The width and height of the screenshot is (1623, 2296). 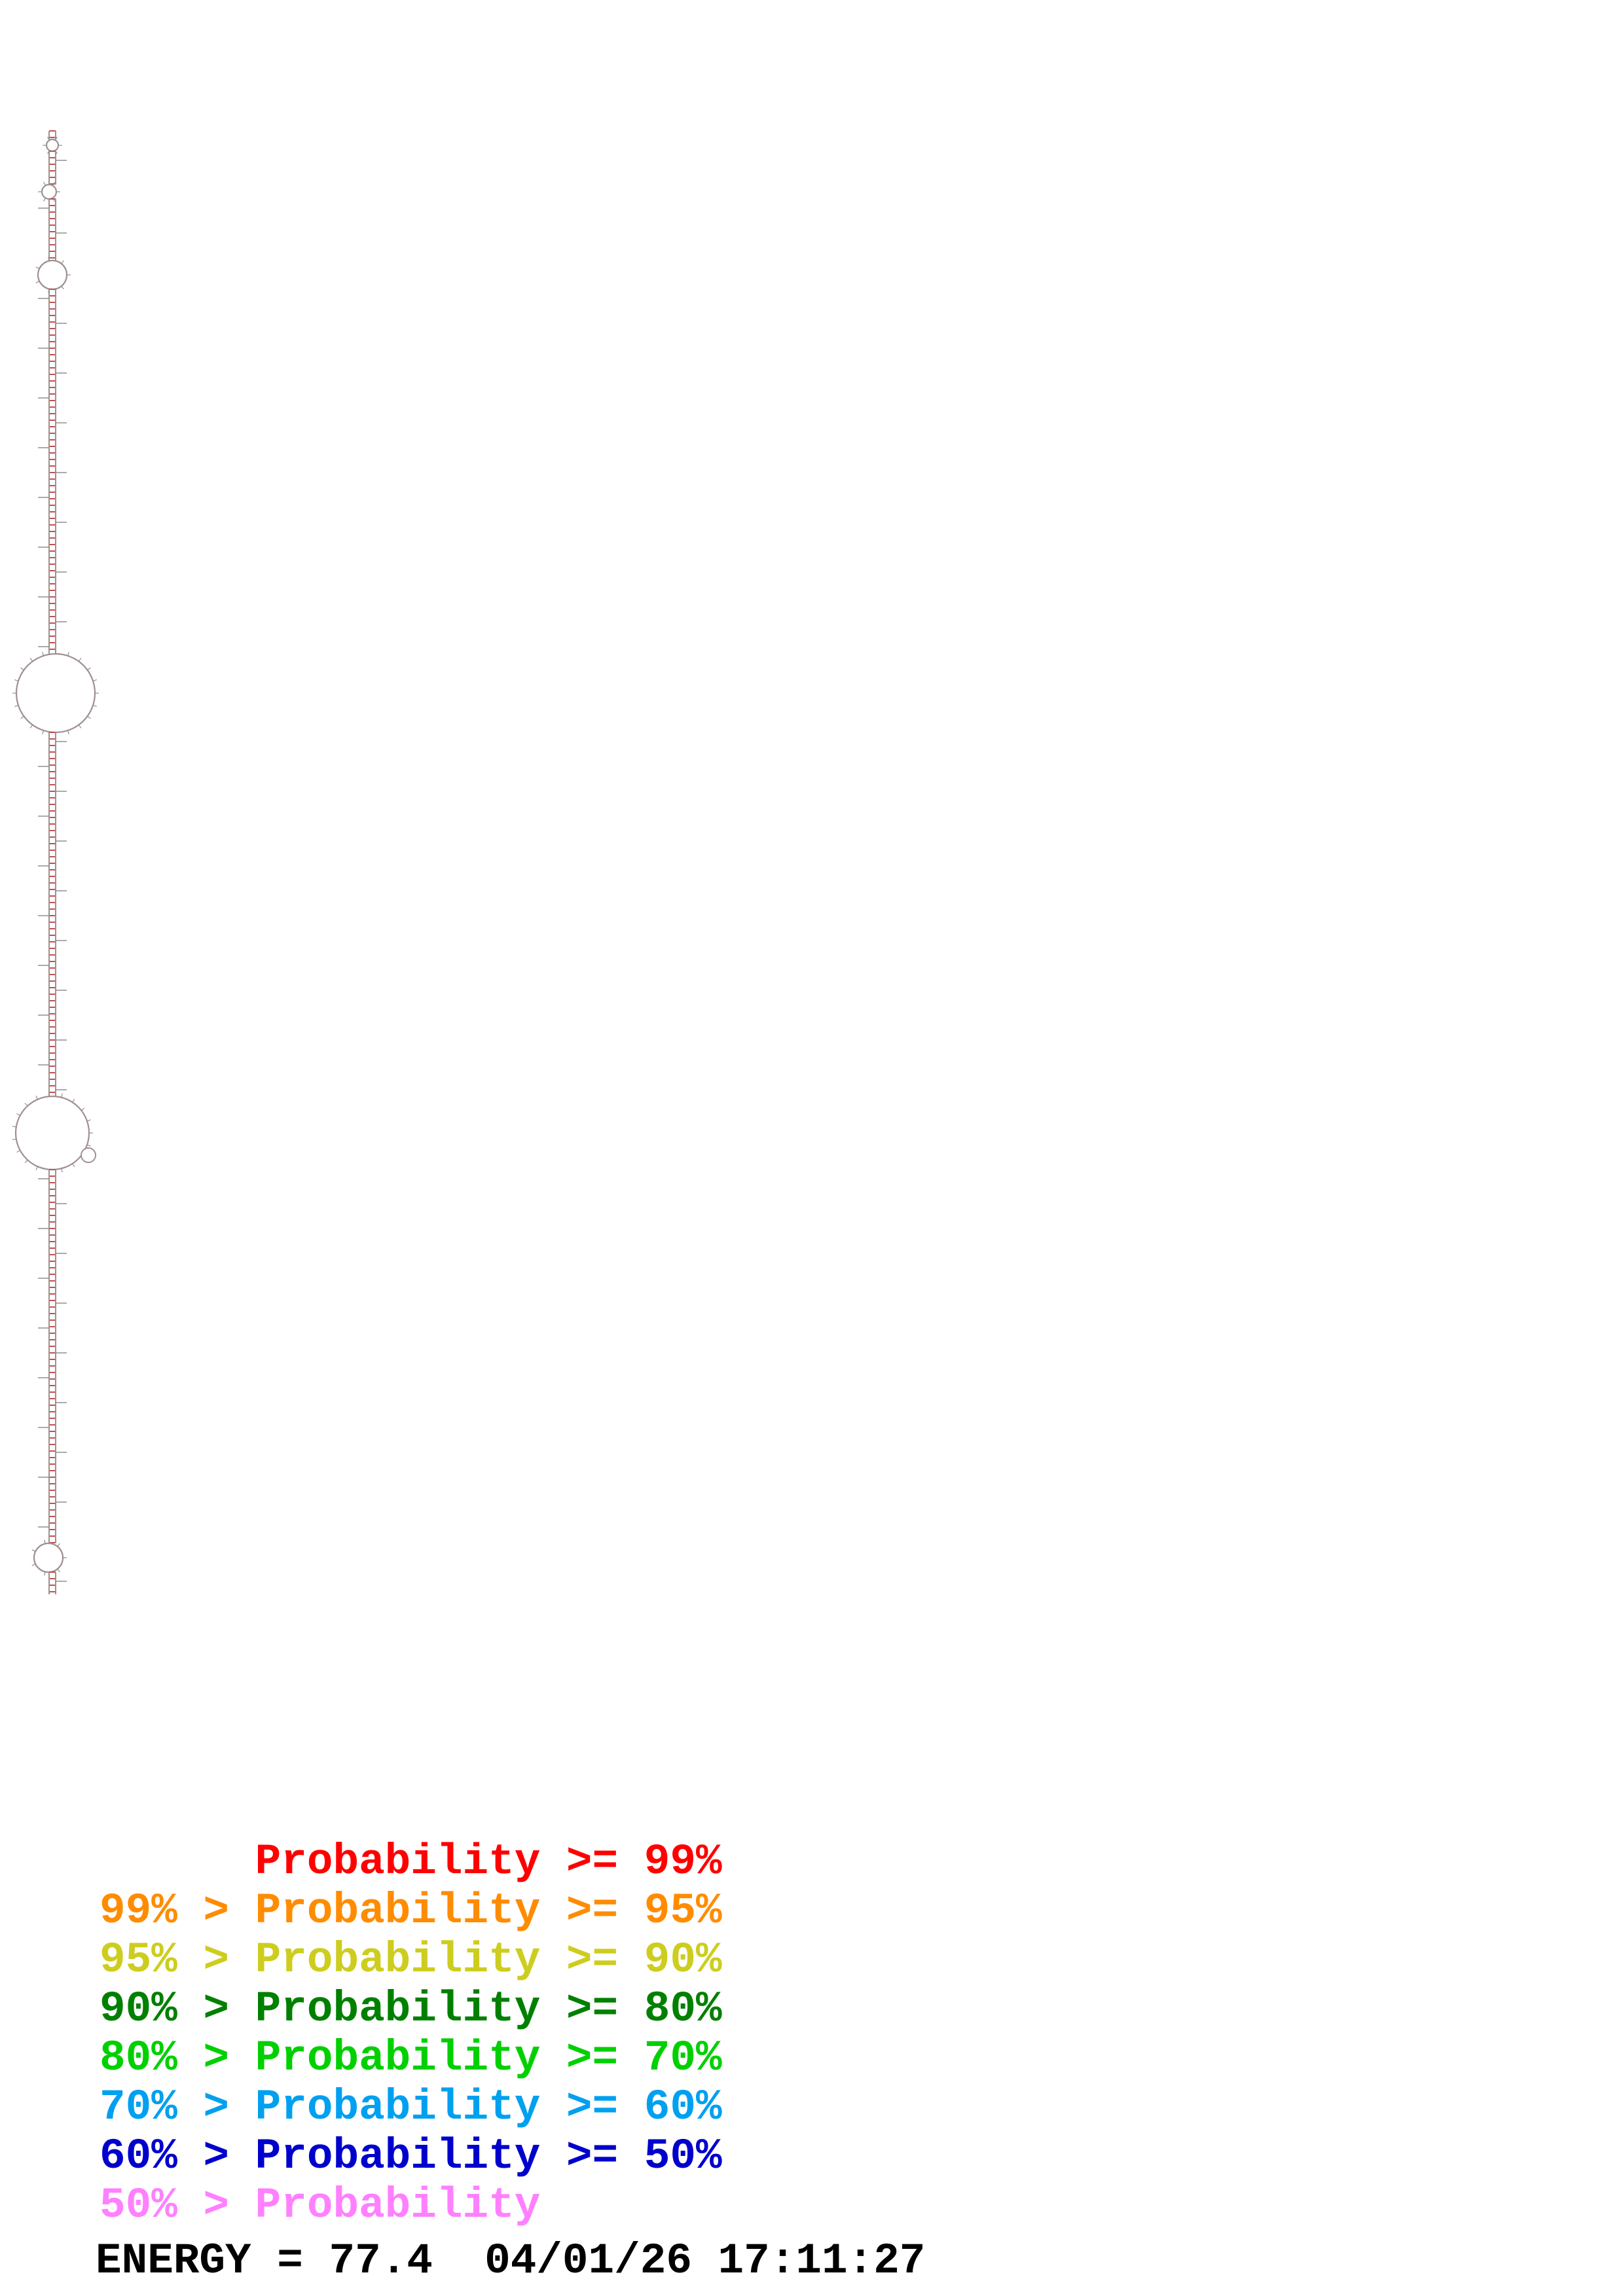 I want to click on legend-entry: 80% > Probability >= 70%, so click(x=411, y=2058).